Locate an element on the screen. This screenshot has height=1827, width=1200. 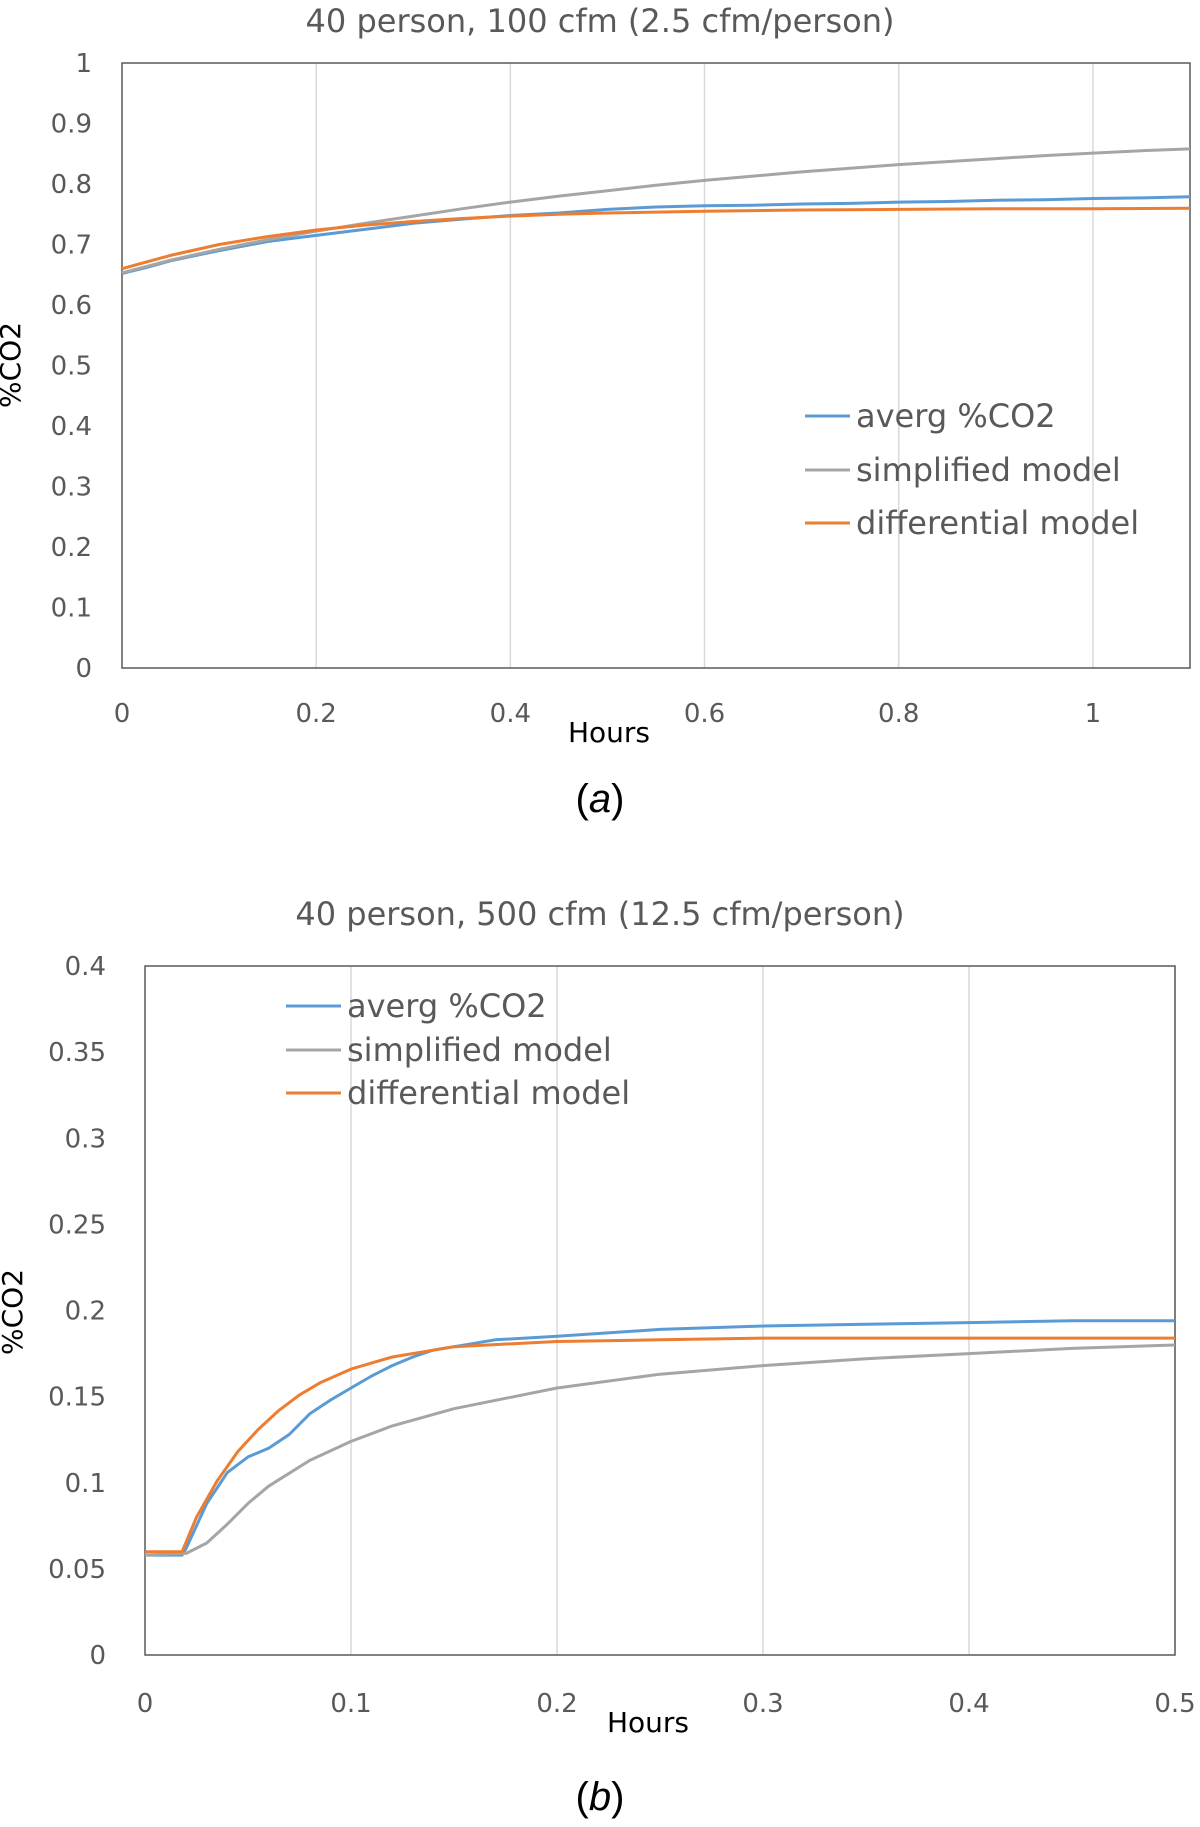
y-tick-label: 0.15 is located at coordinates (77, 1398).